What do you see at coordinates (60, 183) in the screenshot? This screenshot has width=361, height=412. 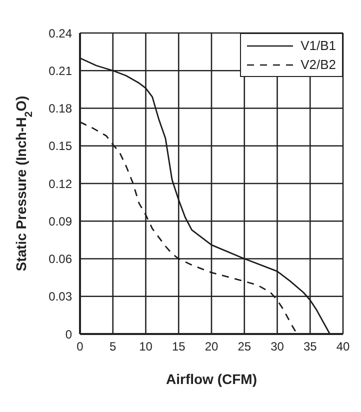 I see `y-tick-label: 0.12` at bounding box center [60, 183].